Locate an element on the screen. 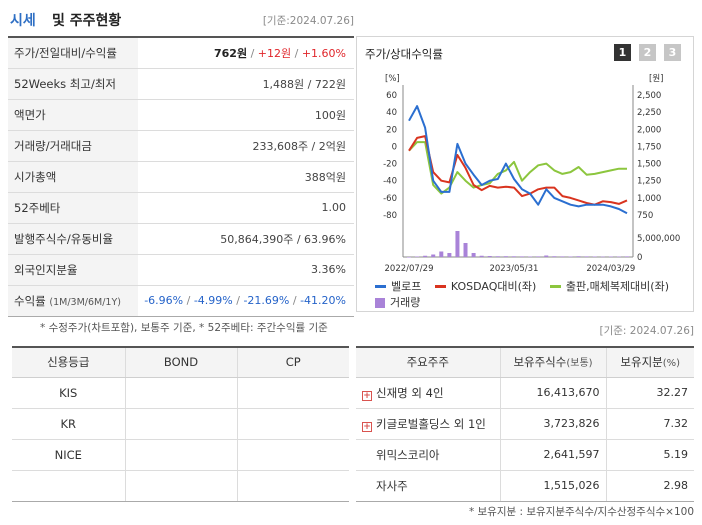 The height and width of the screenshot is (525, 702). table-row: 발행주식수/유동비율 50,864,390주 / 63.96% is located at coordinates (181, 239).